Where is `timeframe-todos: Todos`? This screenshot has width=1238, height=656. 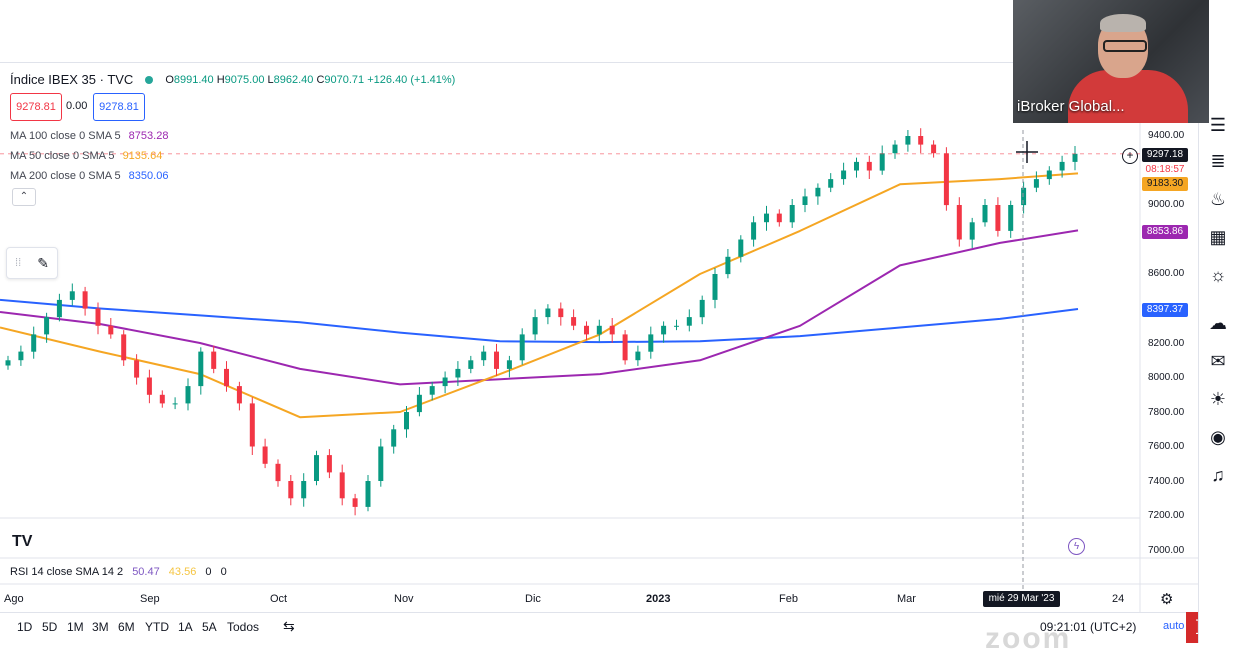 timeframe-todos: Todos is located at coordinates (243, 627).